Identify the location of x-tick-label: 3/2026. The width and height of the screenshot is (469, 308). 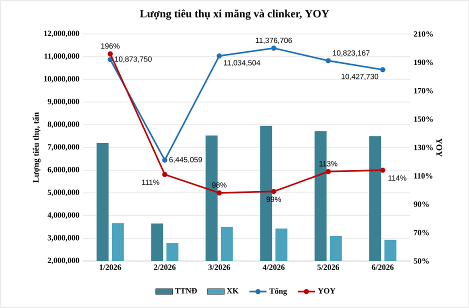
(219, 267).